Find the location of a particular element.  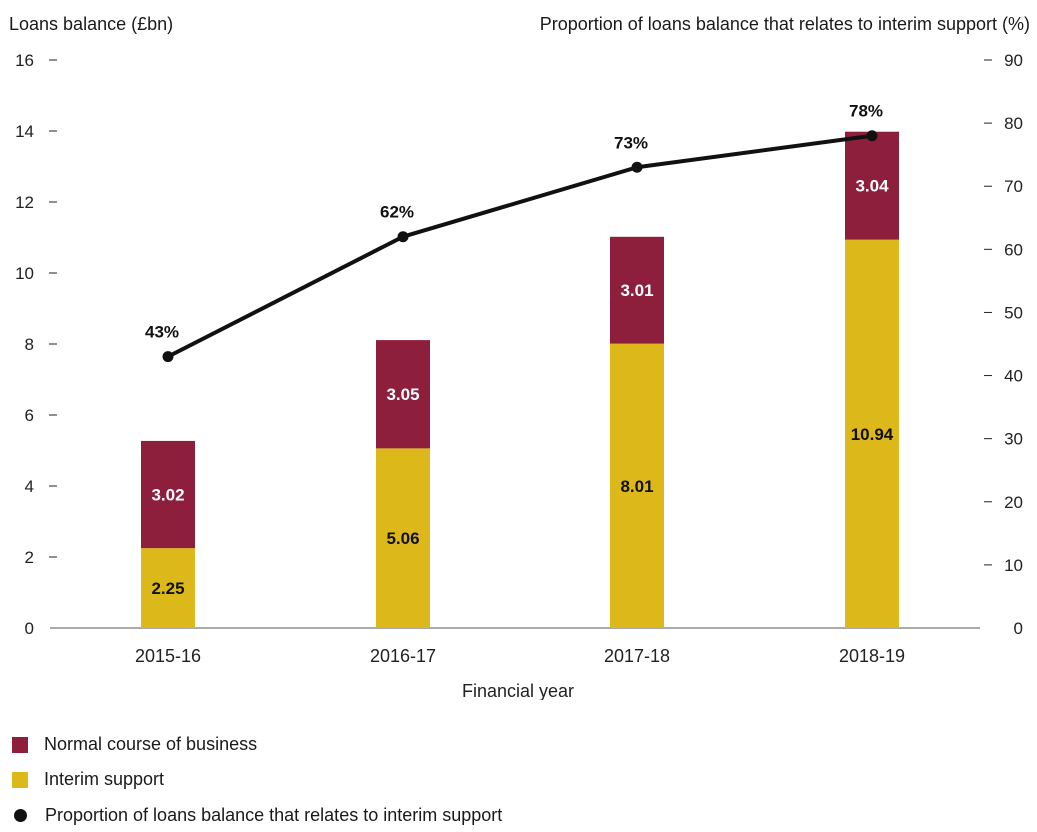

y-right-tick-label: 20 is located at coordinates (1013, 502).